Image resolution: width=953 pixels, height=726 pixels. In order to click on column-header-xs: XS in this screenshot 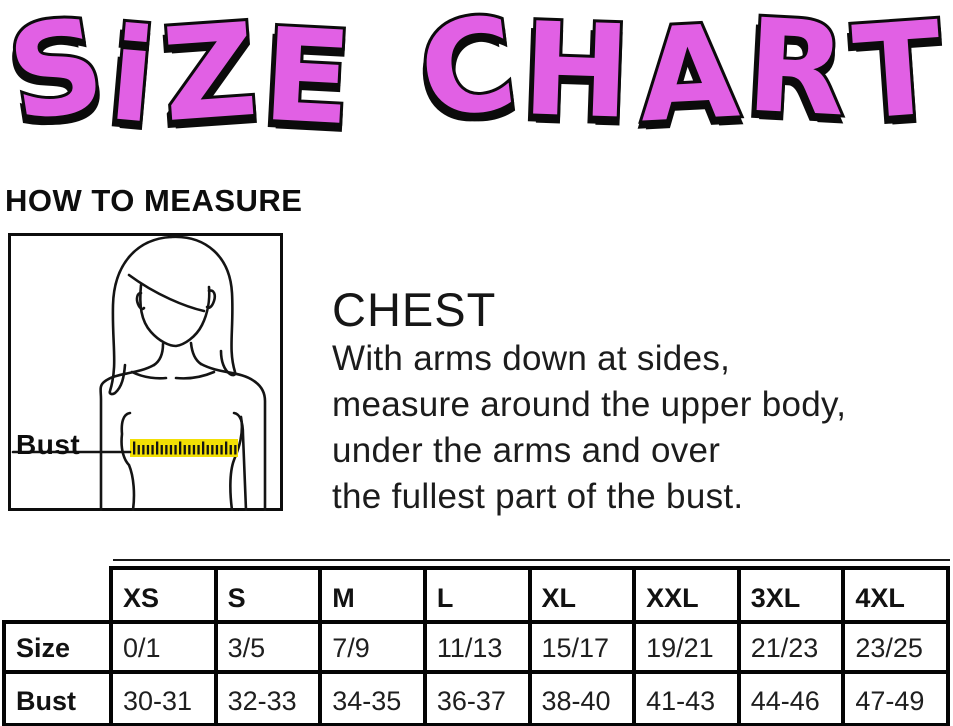, I will do `click(163, 595)`.